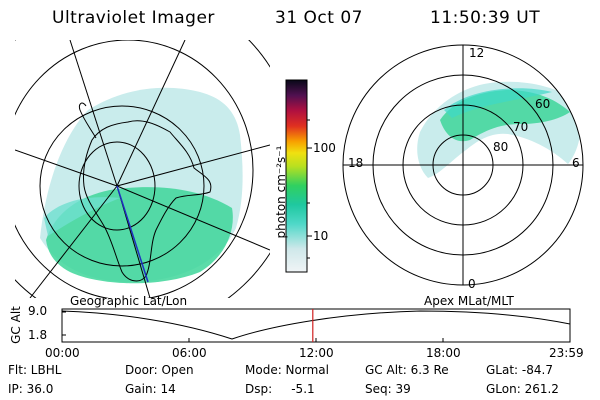  What do you see at coordinates (38, 335) in the screenshot?
I see `alt-tick-bottom: 1.8` at bounding box center [38, 335].